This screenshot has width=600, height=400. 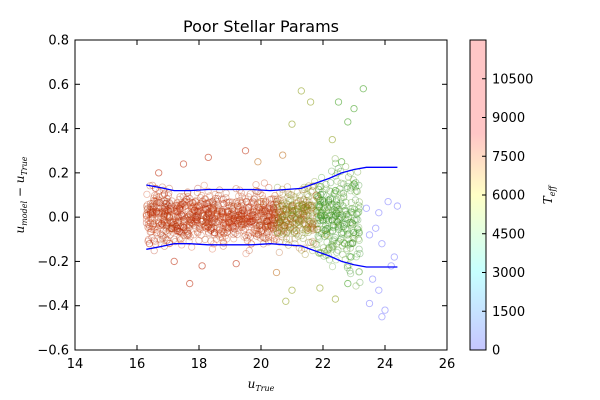 What do you see at coordinates (261, 364) in the screenshot?
I see `x-tick-label: 20` at bounding box center [261, 364].